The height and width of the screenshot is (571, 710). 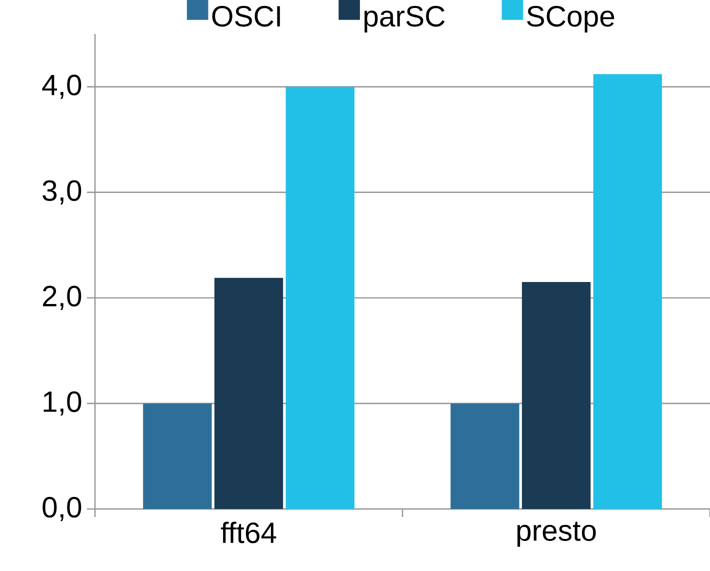 I want to click on y-tick-label: 1,0, so click(x=63, y=403).